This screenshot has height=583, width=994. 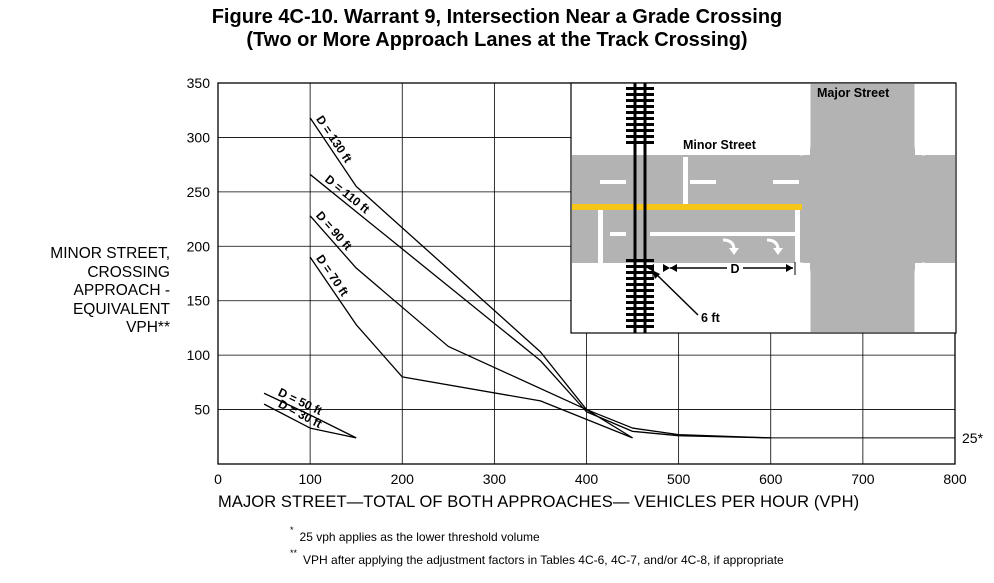 What do you see at coordinates (771, 479) in the screenshot?
I see `x-tick-label: 600` at bounding box center [771, 479].